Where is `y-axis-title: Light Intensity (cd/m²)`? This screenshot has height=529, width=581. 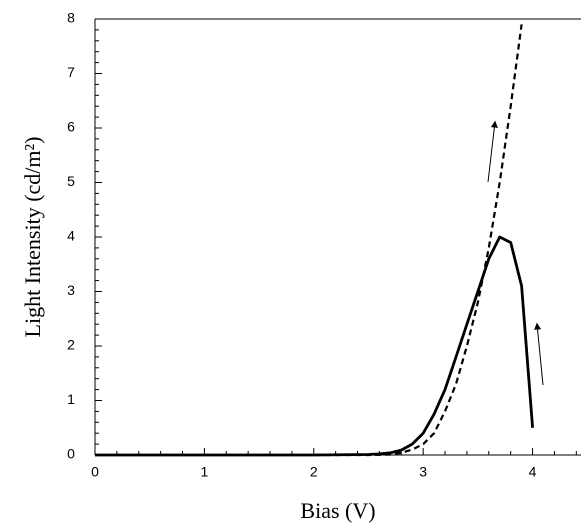
y-axis-title: Light Intensity (cd/m²) is located at coordinates (32, 237).